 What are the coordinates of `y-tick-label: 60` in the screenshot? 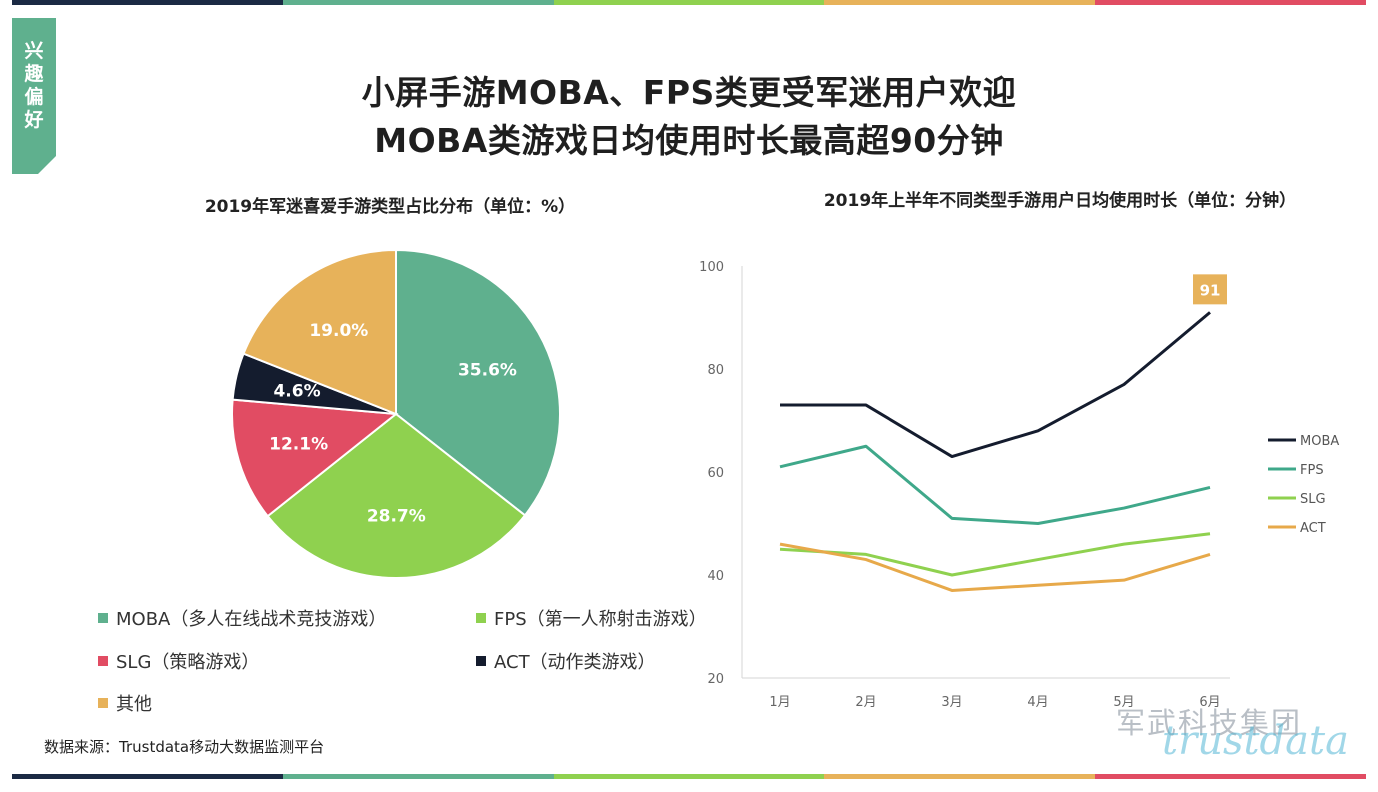 It's located at (715, 473).